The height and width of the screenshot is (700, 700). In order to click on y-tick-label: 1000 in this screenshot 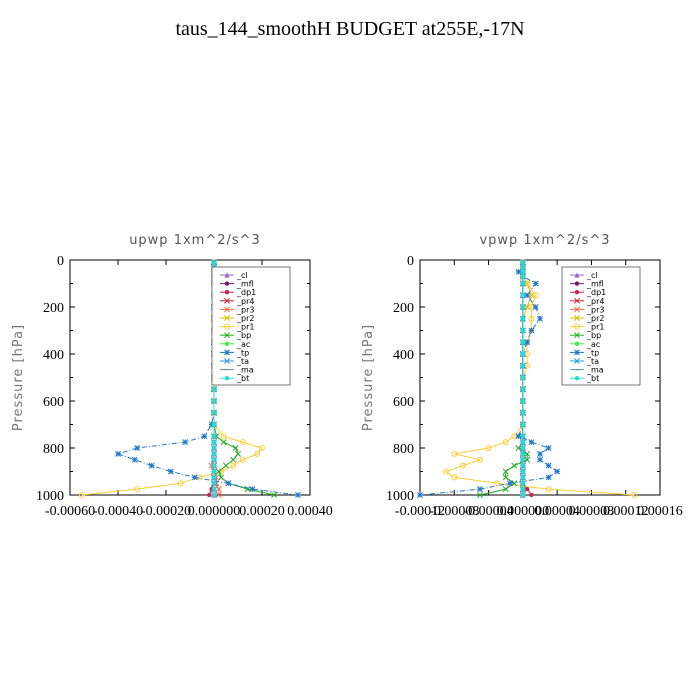, I will do `click(50, 496)`.